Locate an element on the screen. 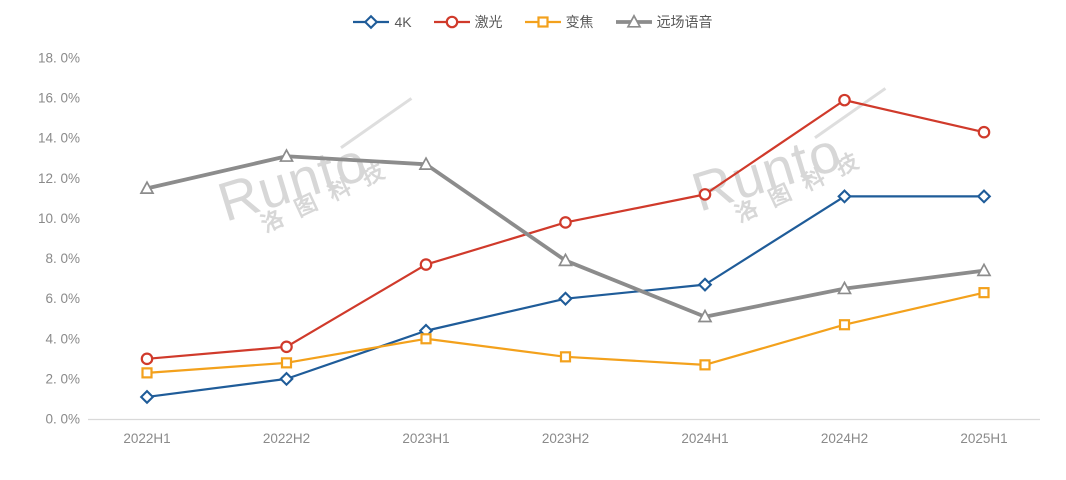 The height and width of the screenshot is (480, 1066). y-axis-tick-label: 2. 0% is located at coordinates (62, 378).